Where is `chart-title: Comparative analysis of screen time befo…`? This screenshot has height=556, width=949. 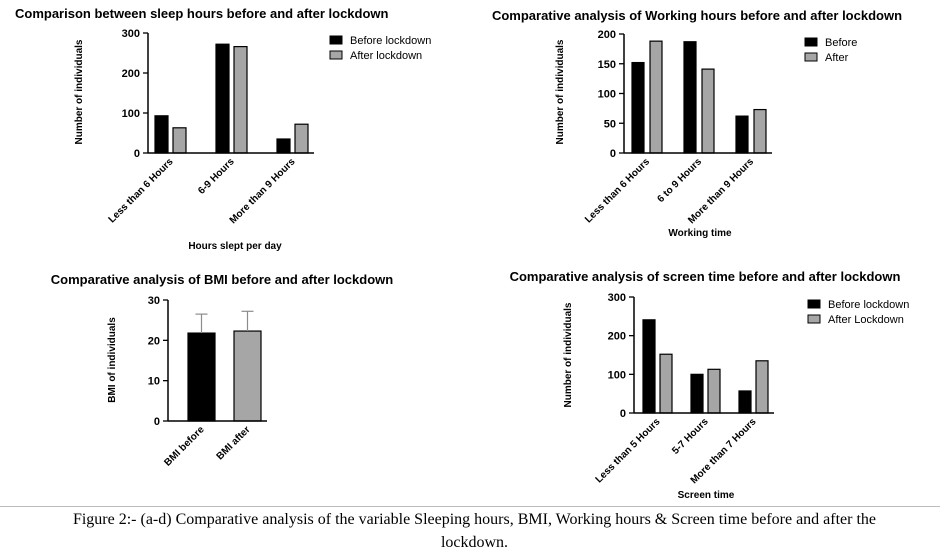 chart-title: Comparative analysis of screen time befo… is located at coordinates (705, 276).